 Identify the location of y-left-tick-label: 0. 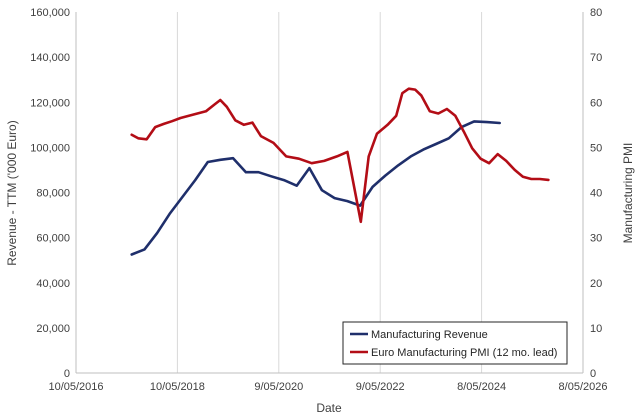
(67, 374).